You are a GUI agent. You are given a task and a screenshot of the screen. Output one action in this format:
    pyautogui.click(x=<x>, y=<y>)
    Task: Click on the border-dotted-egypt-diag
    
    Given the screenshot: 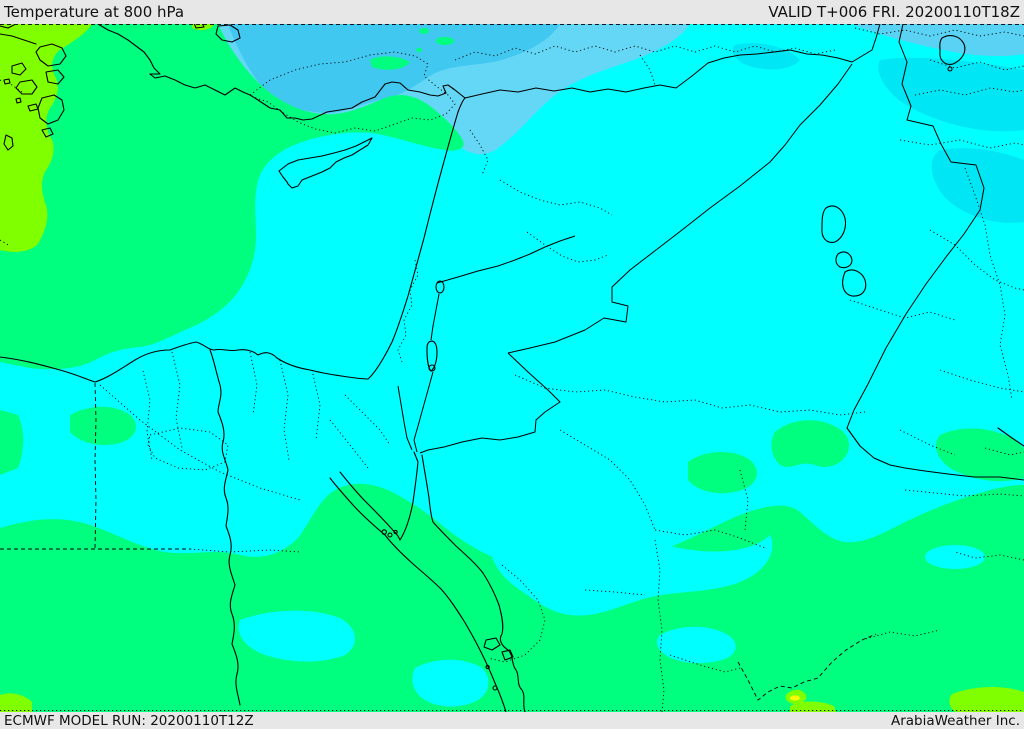 What is the action you would take?
    pyautogui.click(x=200, y=442)
    